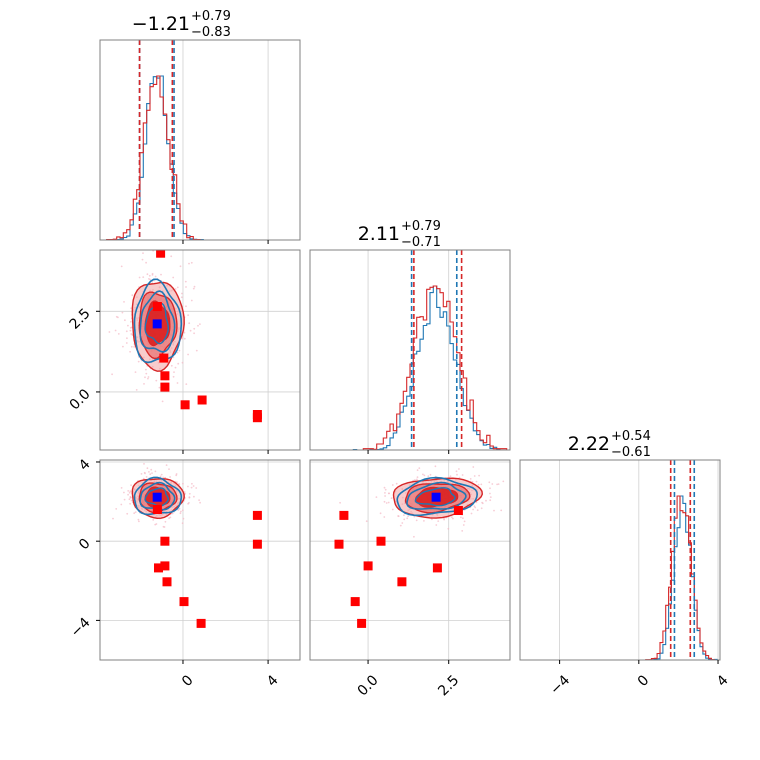  What do you see at coordinates (161, 24) in the screenshot?
I see `panel-title-value: −1.21` at bounding box center [161, 24].